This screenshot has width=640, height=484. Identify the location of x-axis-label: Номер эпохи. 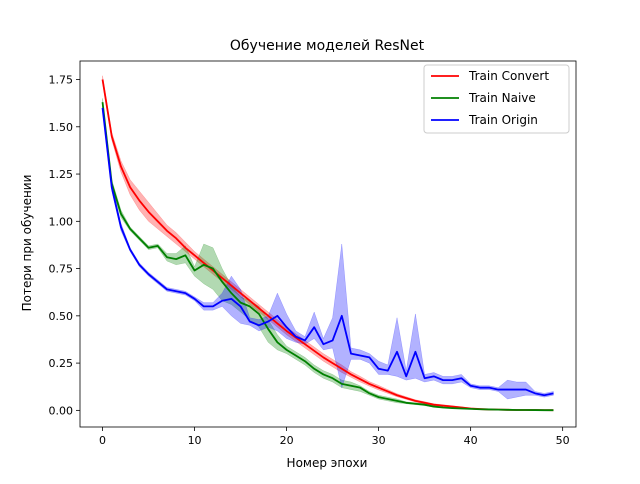
(327, 463).